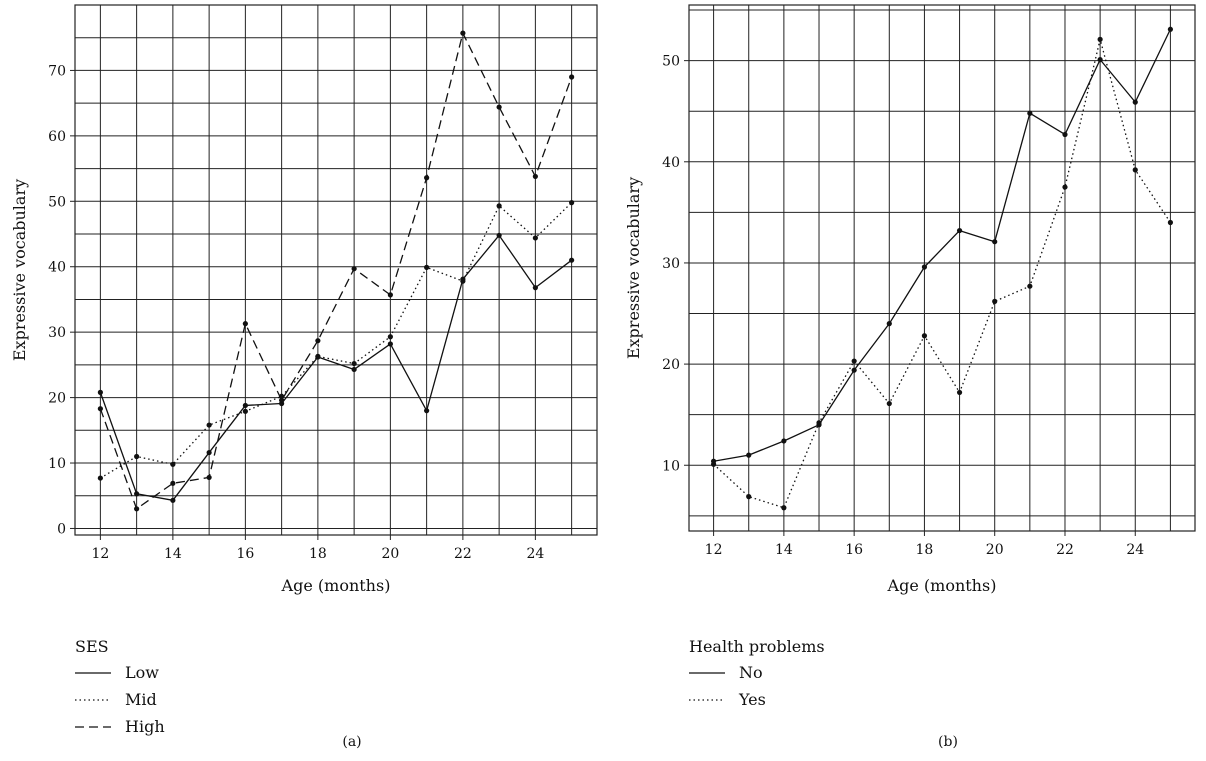 The height and width of the screenshot is (761, 1206). I want to click on y-tick-label: 0, so click(61, 529).